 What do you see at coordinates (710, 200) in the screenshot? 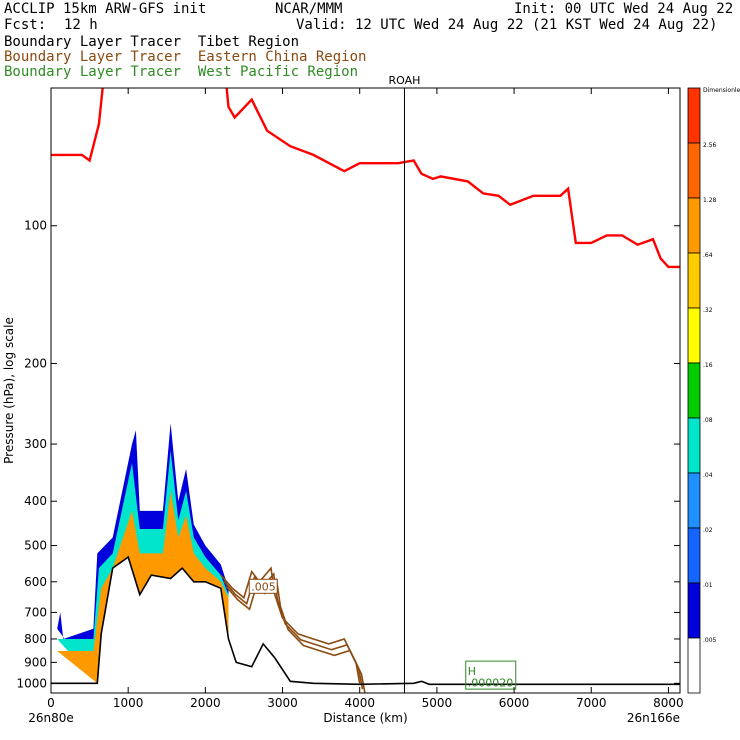
I see `colorbar-label-2: 1.28` at bounding box center [710, 200].